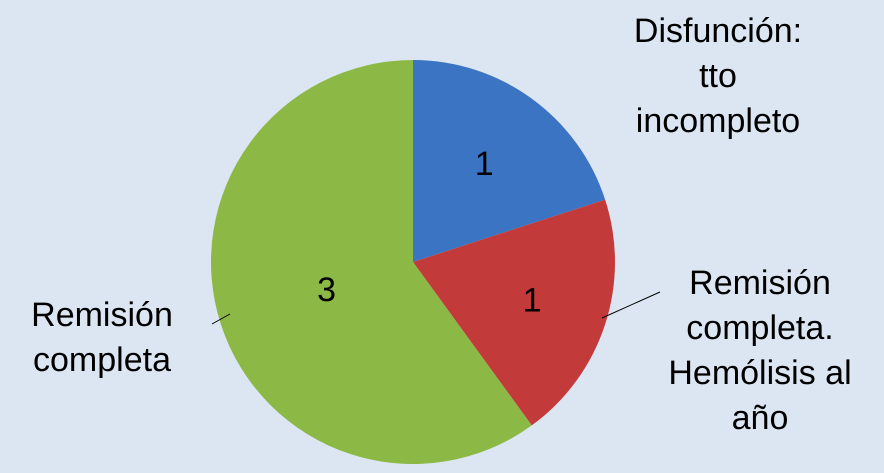 This screenshot has height=473, width=884. Describe the element at coordinates (760, 350) in the screenshot. I see `slice-label: Remisión completa. Hemólisis al año` at that location.